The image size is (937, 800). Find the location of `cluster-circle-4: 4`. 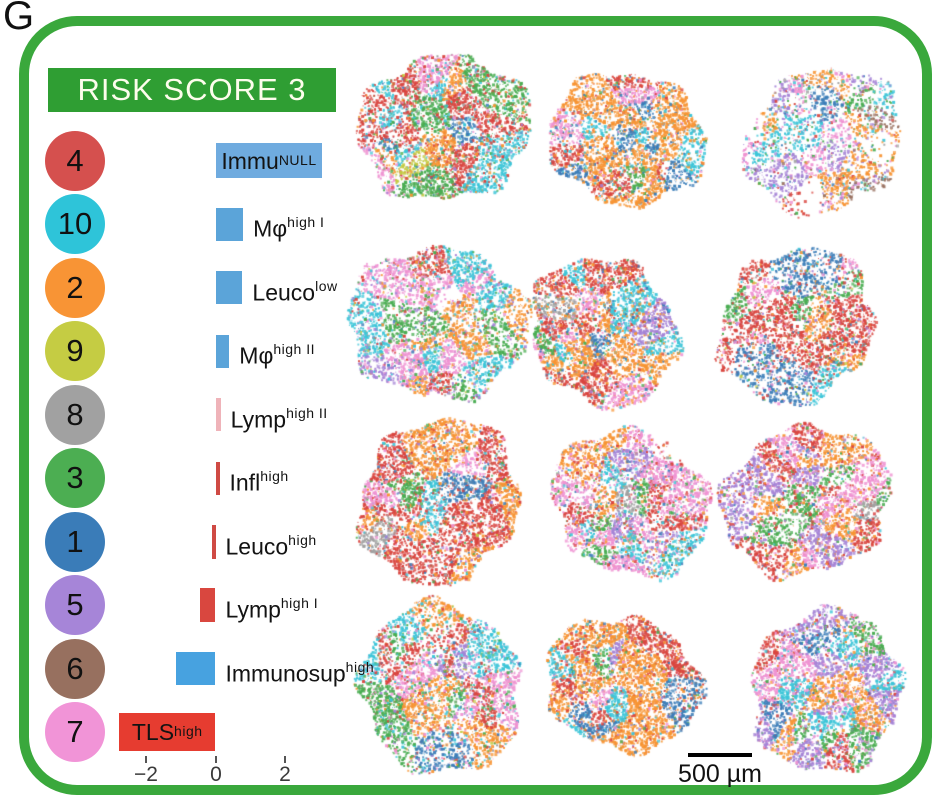

cluster-circle-4: 4 is located at coordinates (75, 160).